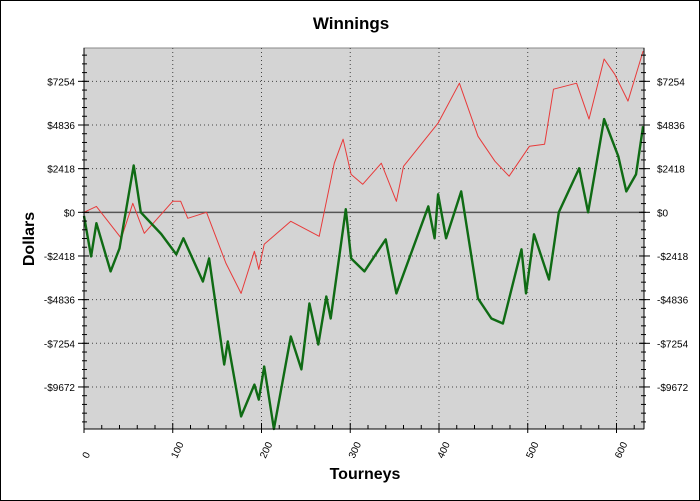 This screenshot has width=700, height=501. What do you see at coordinates (61, 170) in the screenshot?
I see `y-tick-label-left: $2418` at bounding box center [61, 170].